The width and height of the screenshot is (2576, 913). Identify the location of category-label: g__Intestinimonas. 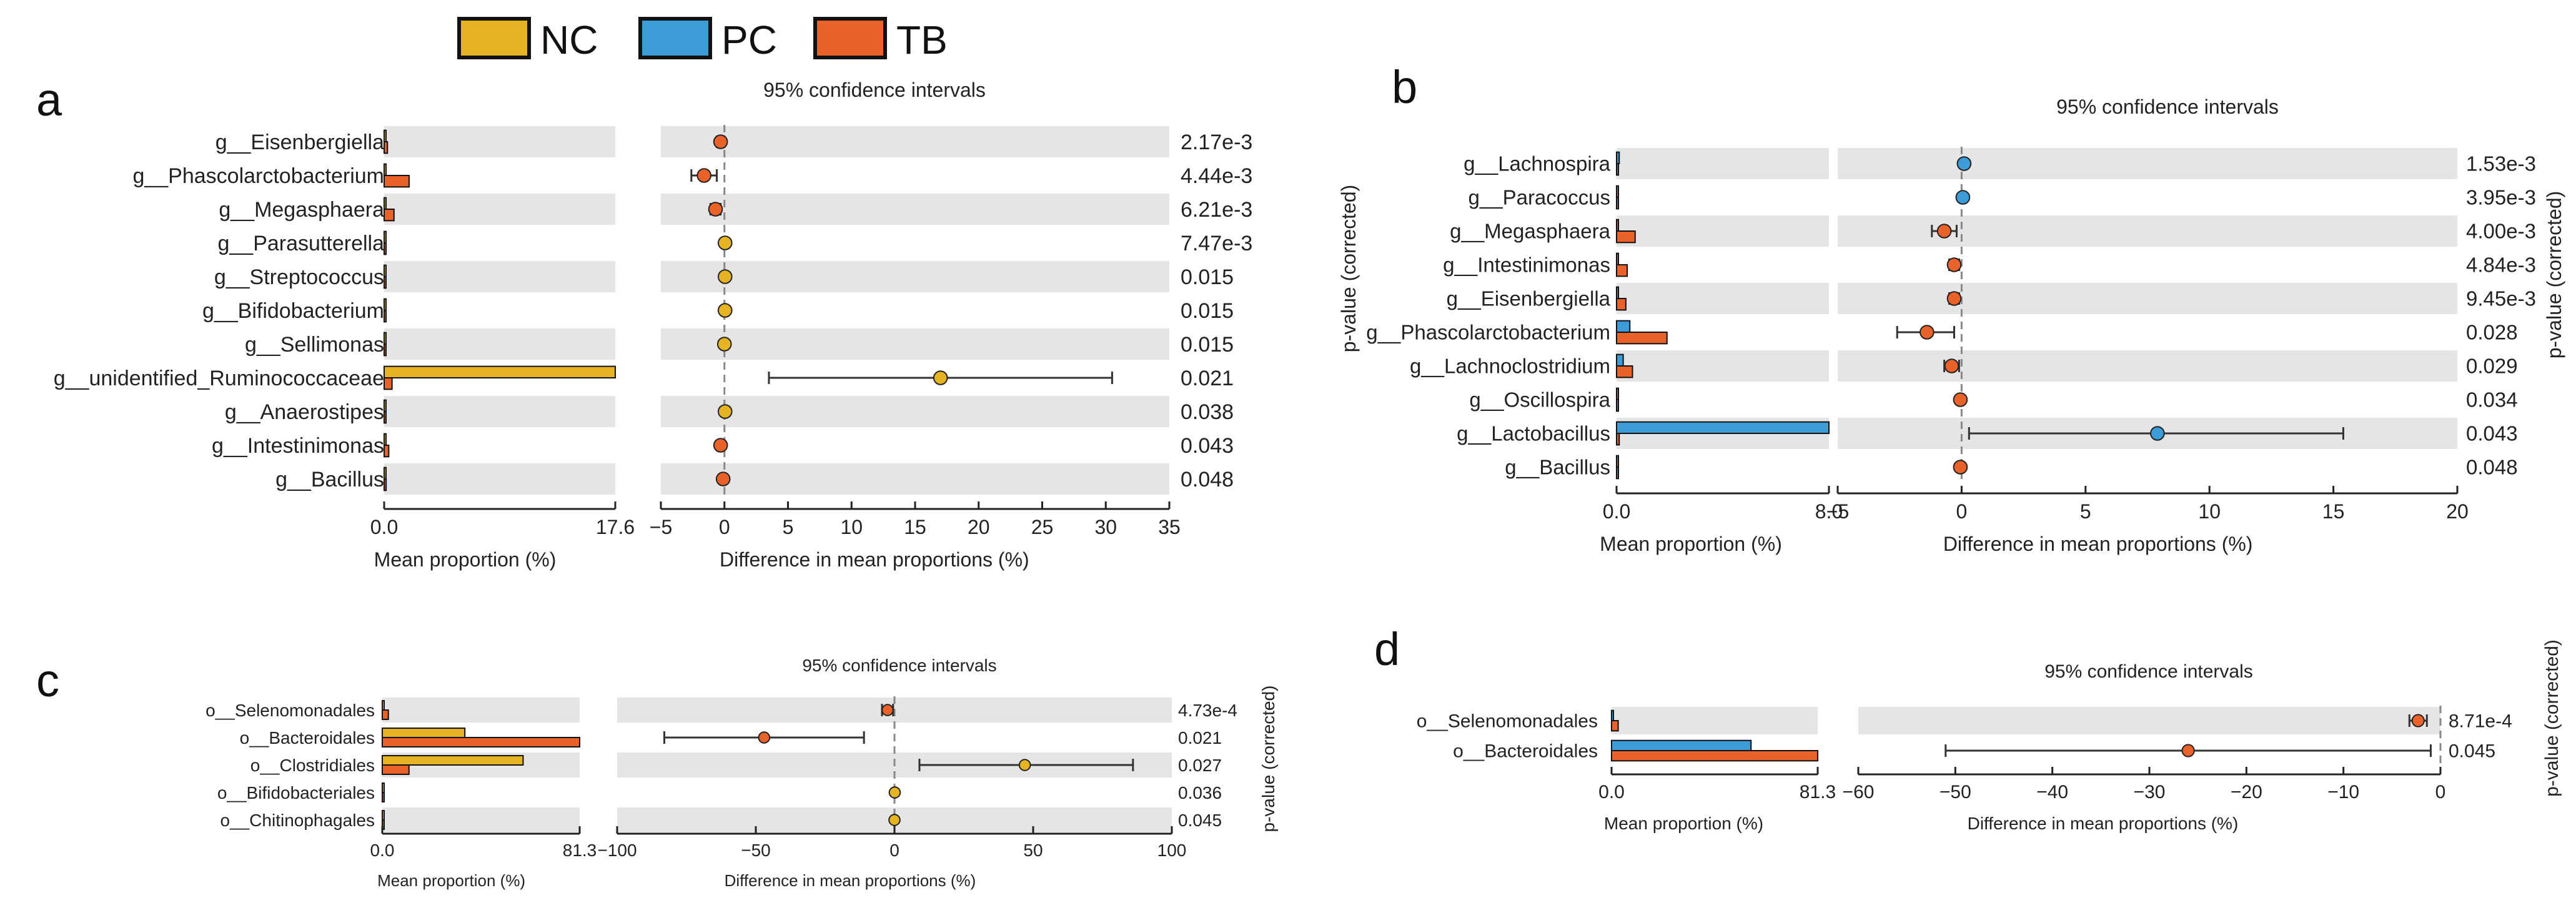
(1526, 265).